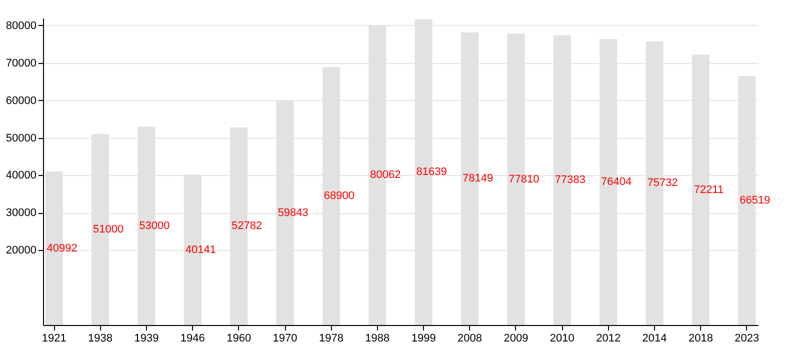 This screenshot has width=800, height=350. Describe the element at coordinates (62, 248) in the screenshot. I see `data-label: 40992` at that location.